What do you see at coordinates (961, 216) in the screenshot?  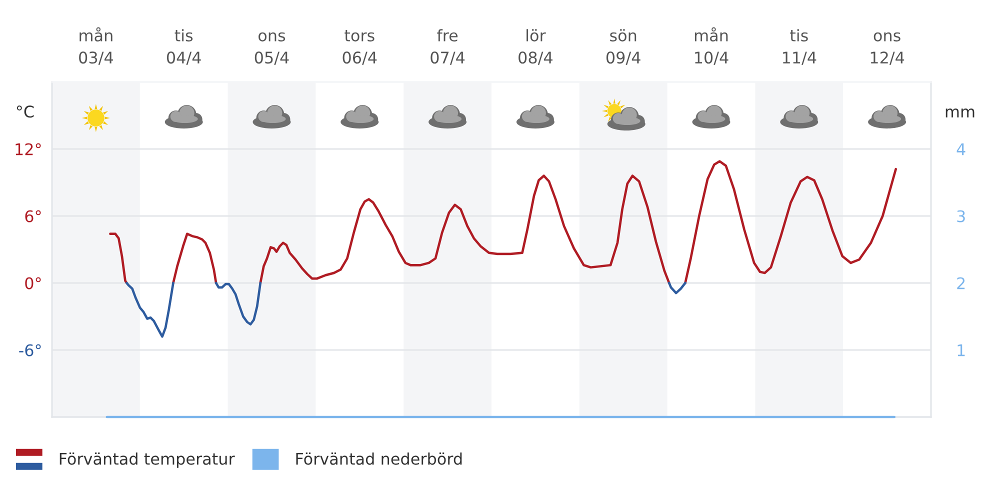 I see `y2-tick-label: 3` at bounding box center [961, 216].